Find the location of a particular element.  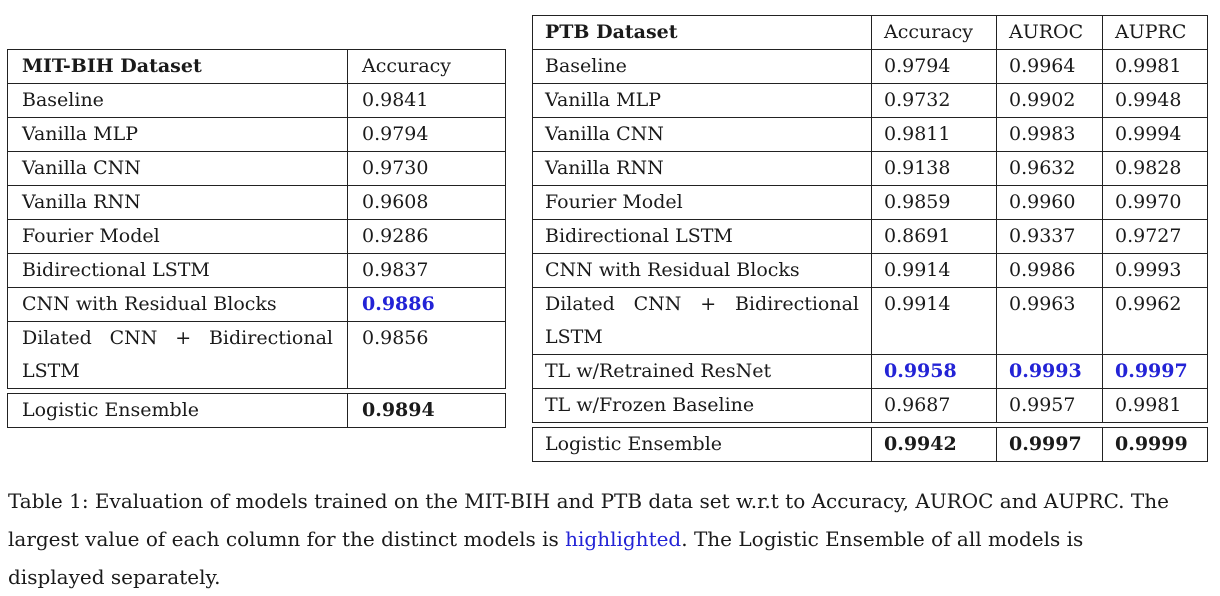

mit-row: Baseline 0.9841 is located at coordinates (256, 100).